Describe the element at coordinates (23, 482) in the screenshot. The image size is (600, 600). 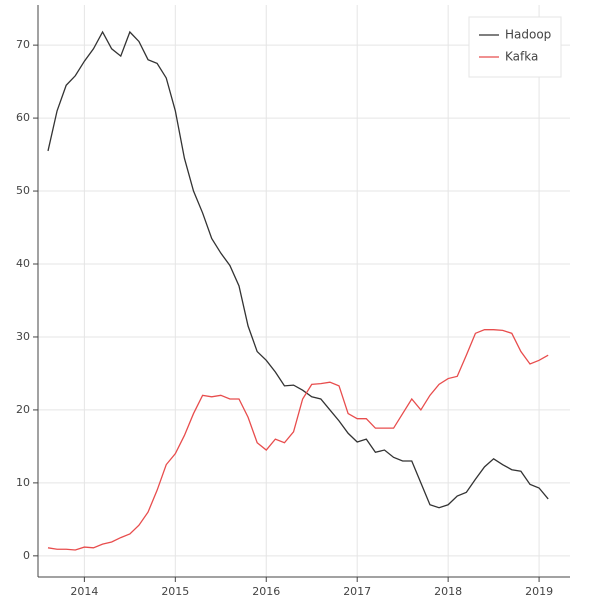
I see `y-tick-label: 10` at that location.